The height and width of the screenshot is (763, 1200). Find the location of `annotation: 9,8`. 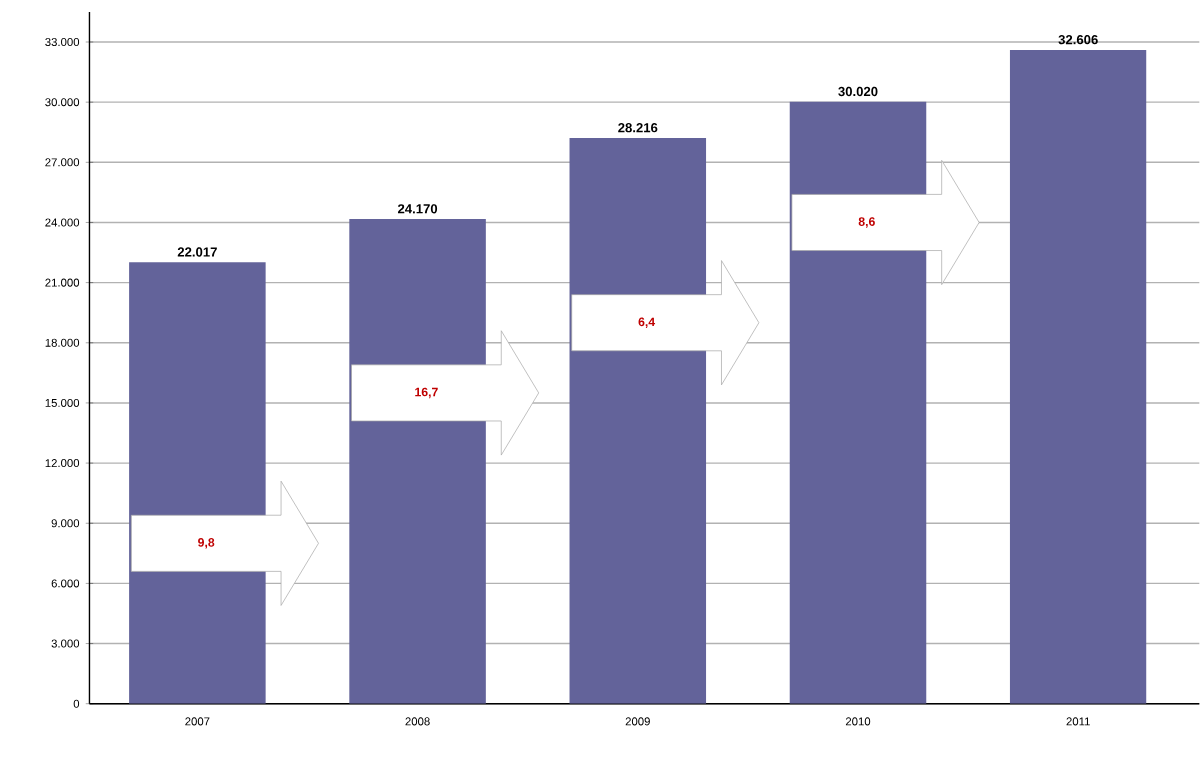

annotation: 9,8 is located at coordinates (206, 543).